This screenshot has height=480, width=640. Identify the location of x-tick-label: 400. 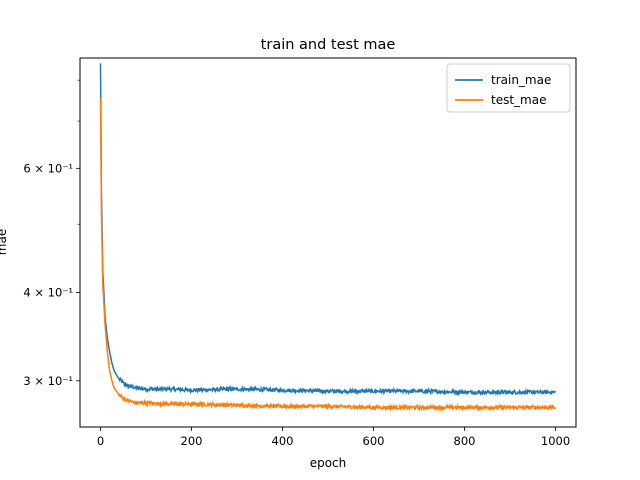
(283, 441).